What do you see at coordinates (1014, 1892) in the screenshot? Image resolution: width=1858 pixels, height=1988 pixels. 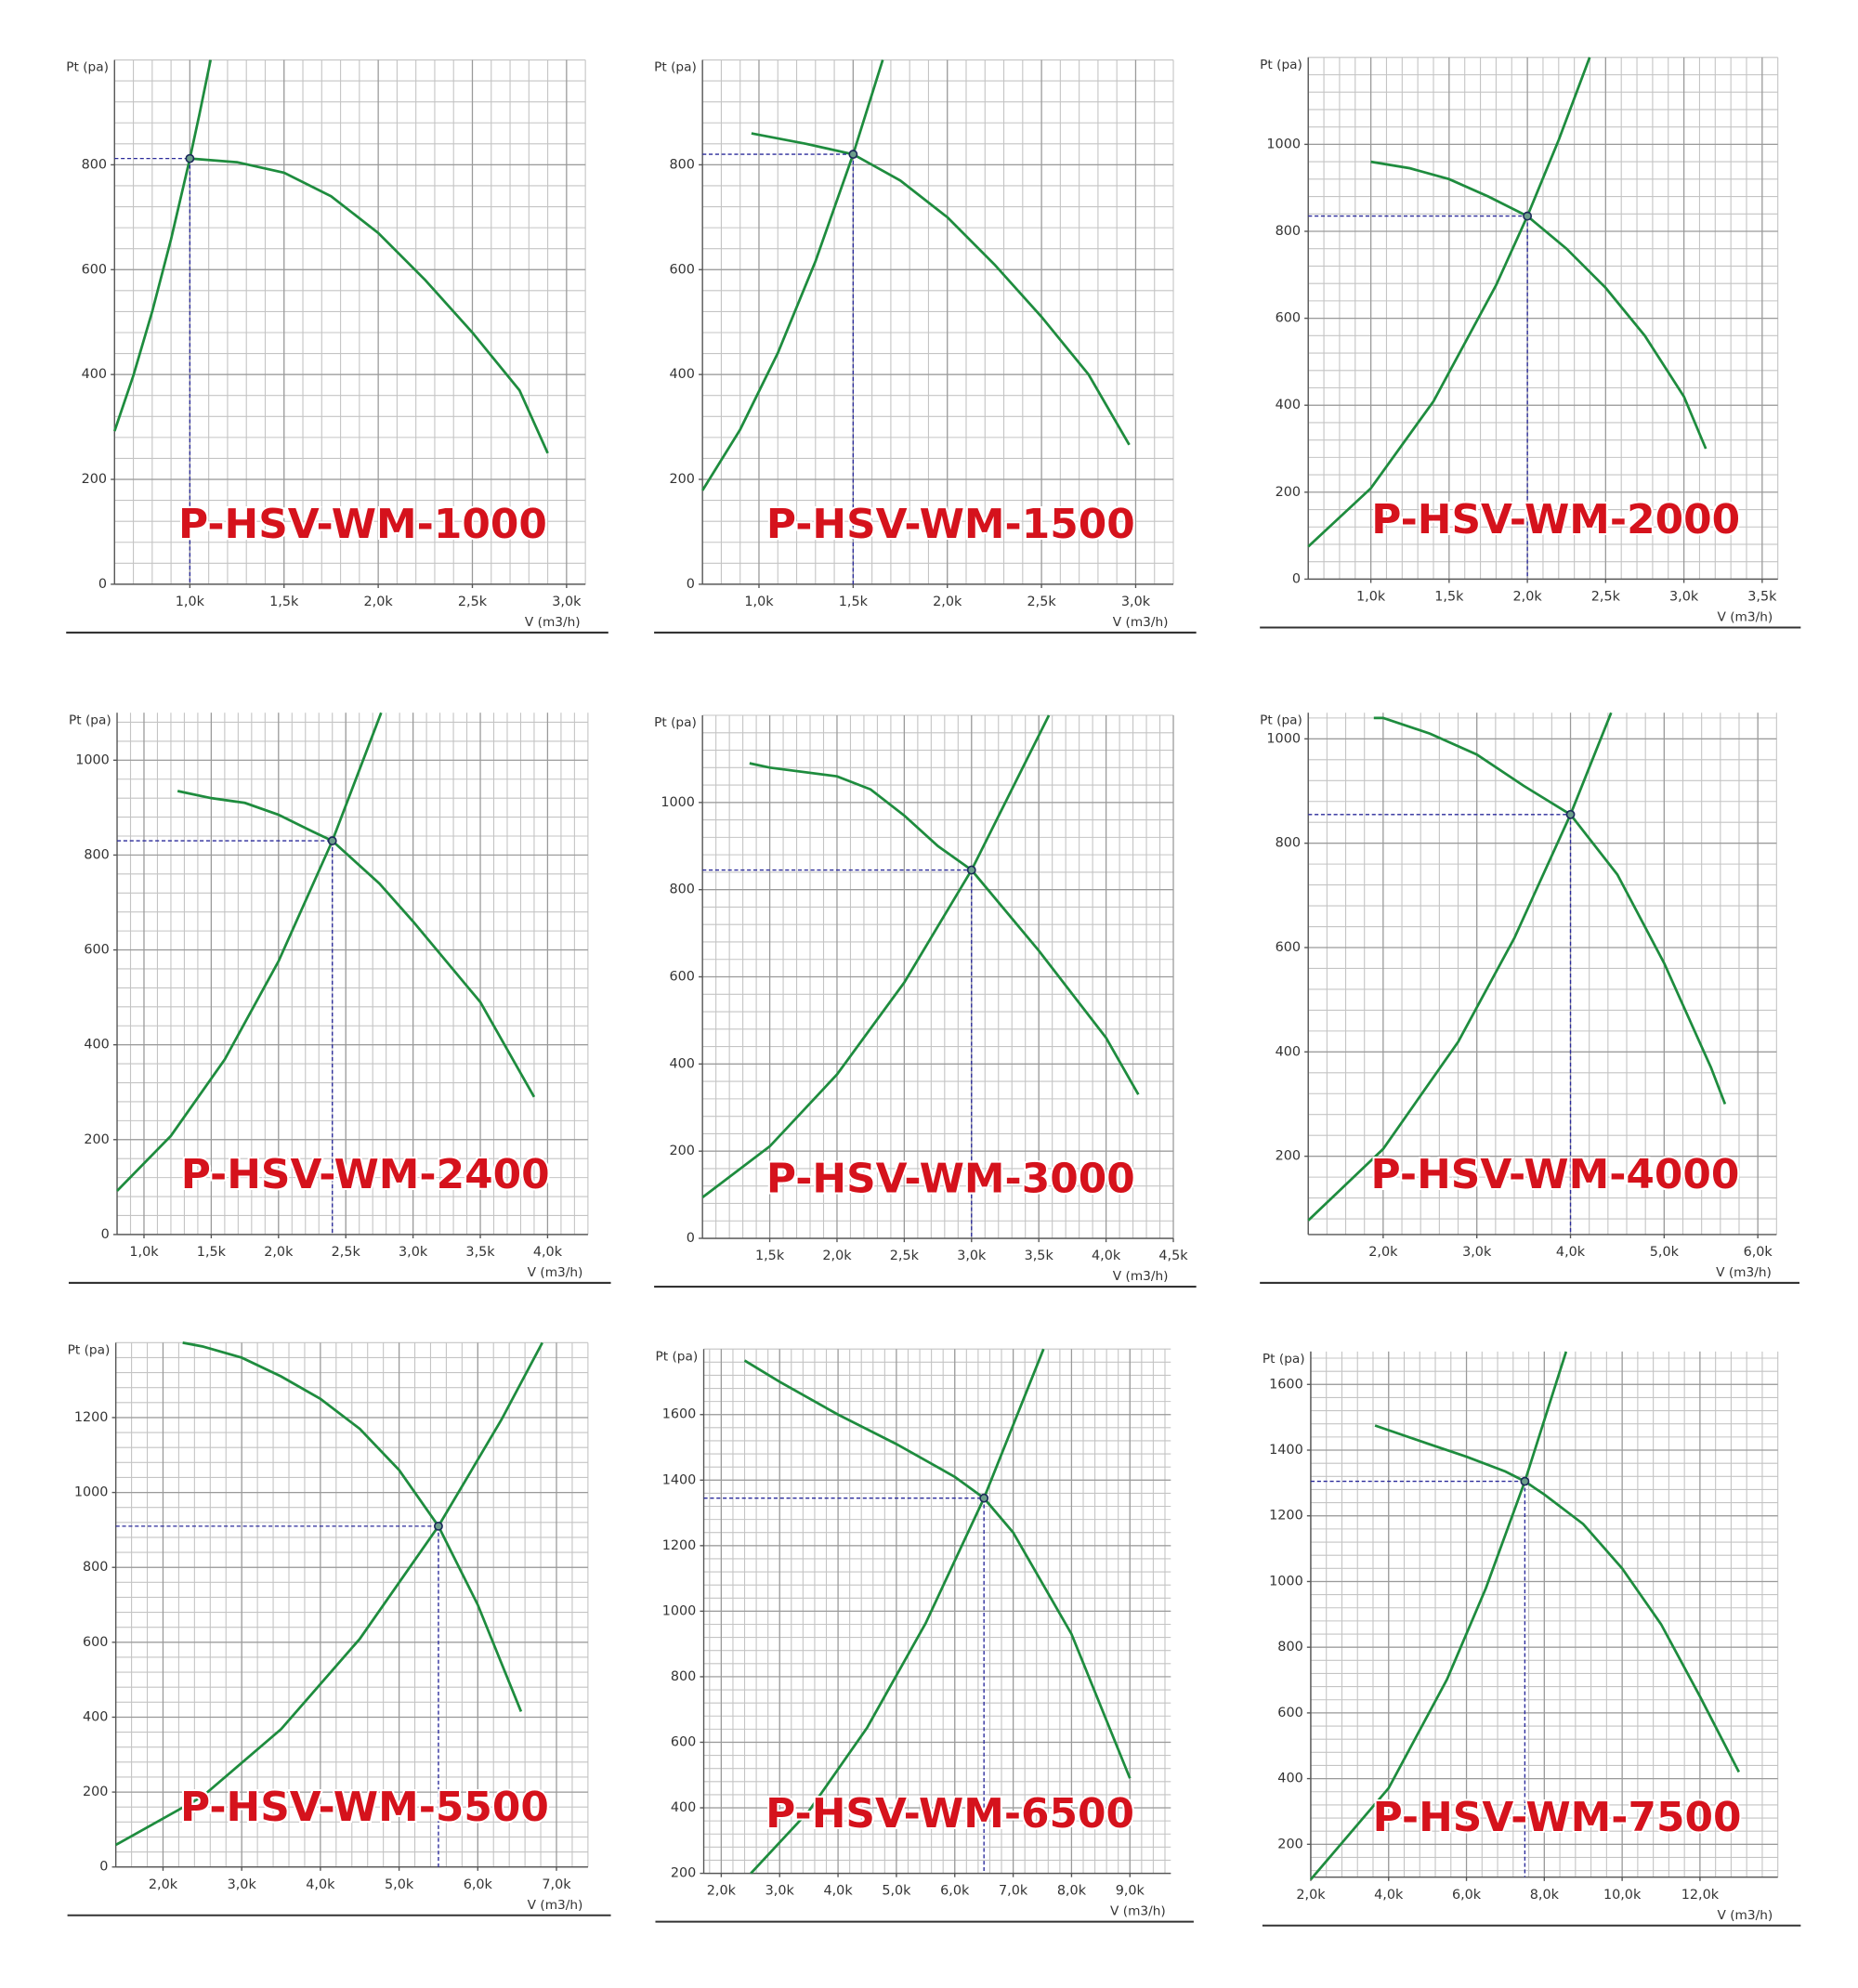 I see `x-tick-label: 7,0k` at bounding box center [1014, 1892].